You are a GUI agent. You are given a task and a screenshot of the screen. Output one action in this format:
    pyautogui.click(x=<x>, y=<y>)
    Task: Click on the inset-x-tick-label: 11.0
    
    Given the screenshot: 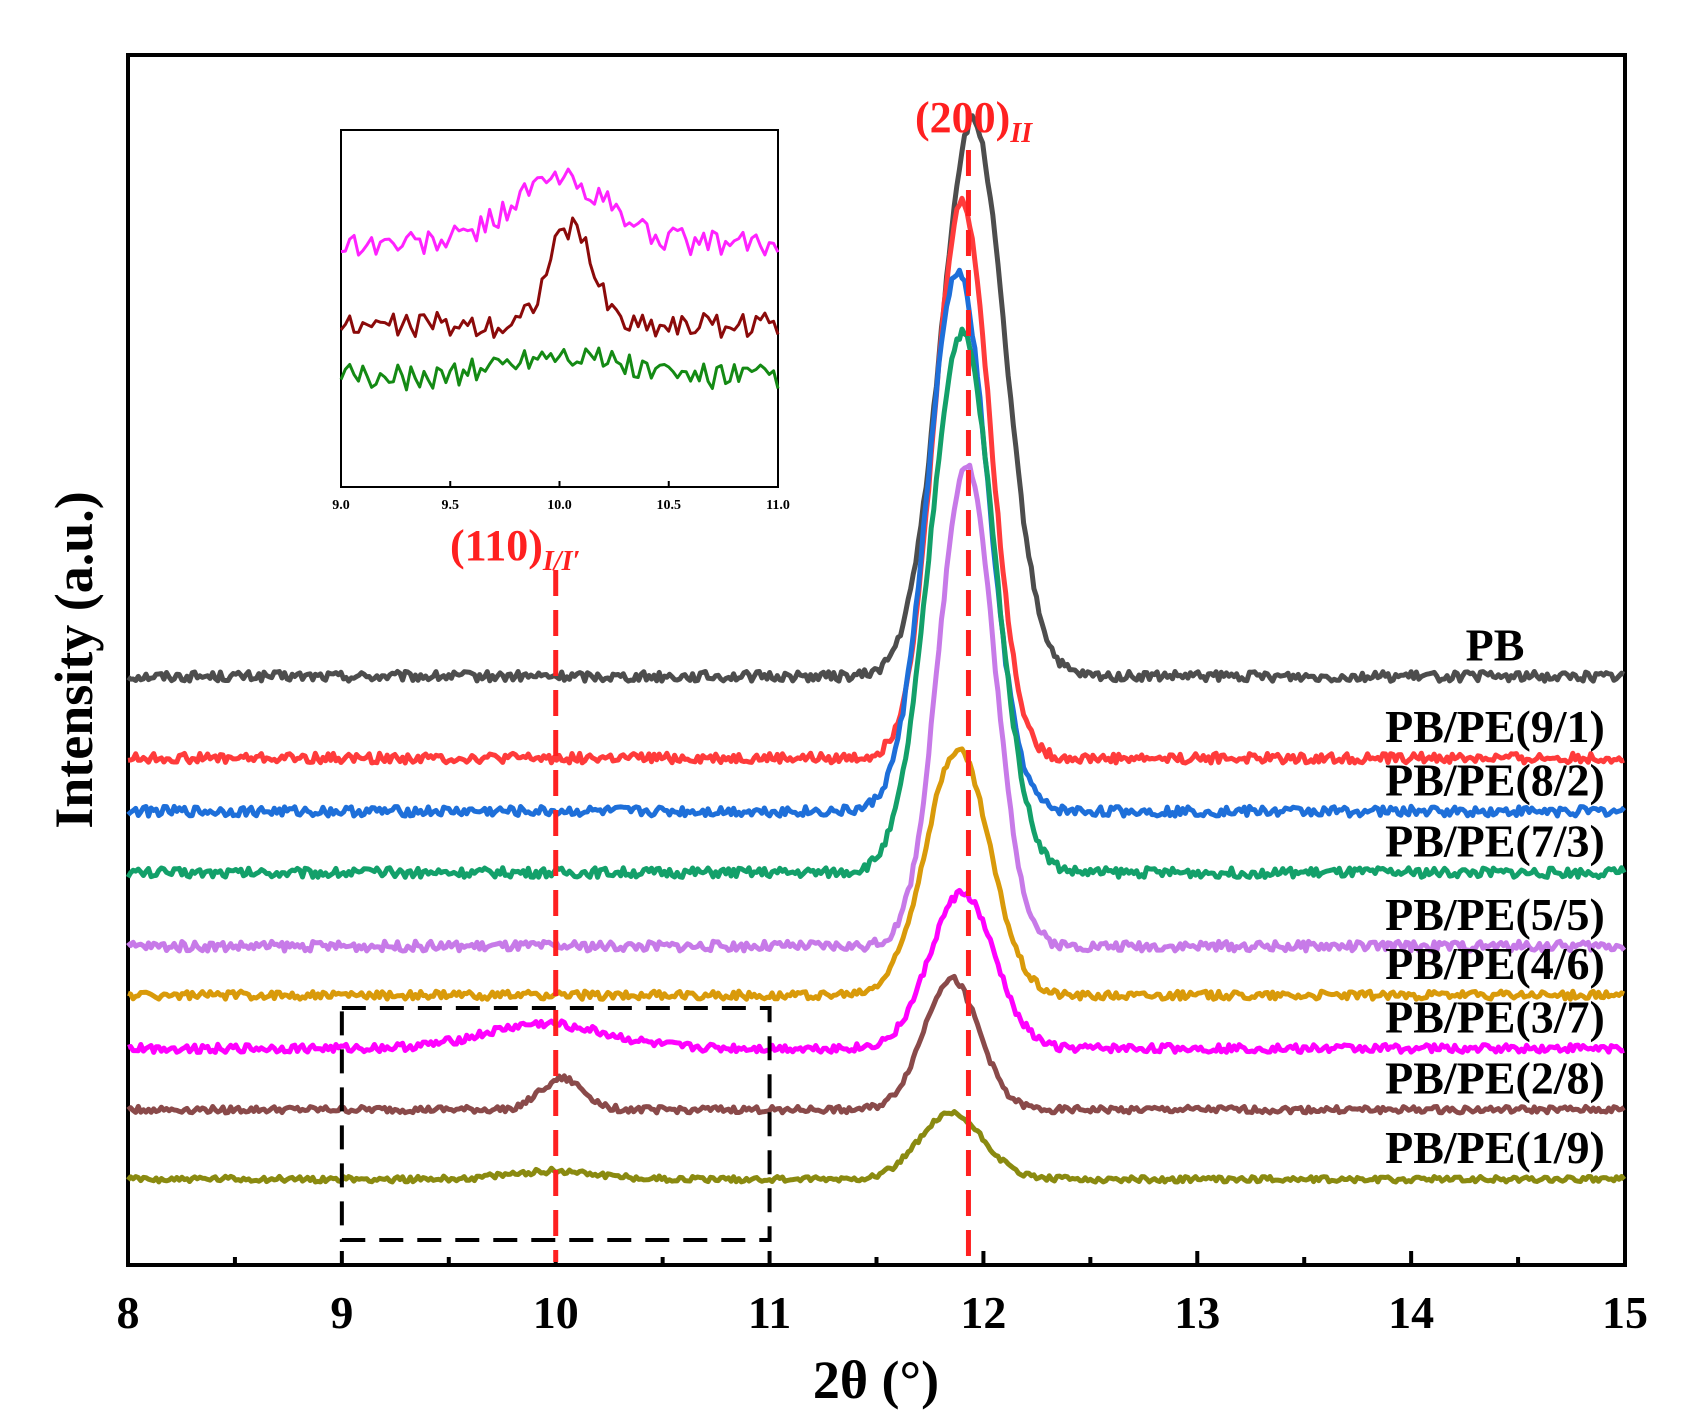 What is the action you would take?
    pyautogui.click(x=778, y=505)
    